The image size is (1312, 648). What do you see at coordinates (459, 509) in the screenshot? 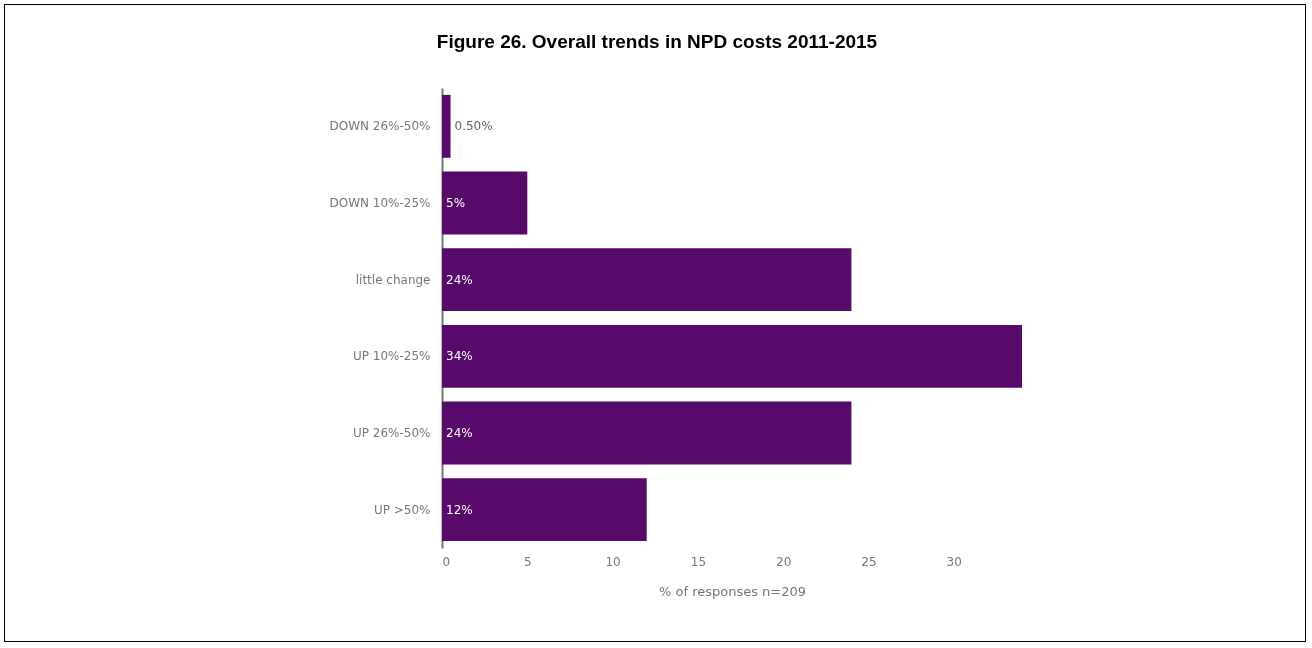
I see `data-label: 12%` at bounding box center [459, 509].